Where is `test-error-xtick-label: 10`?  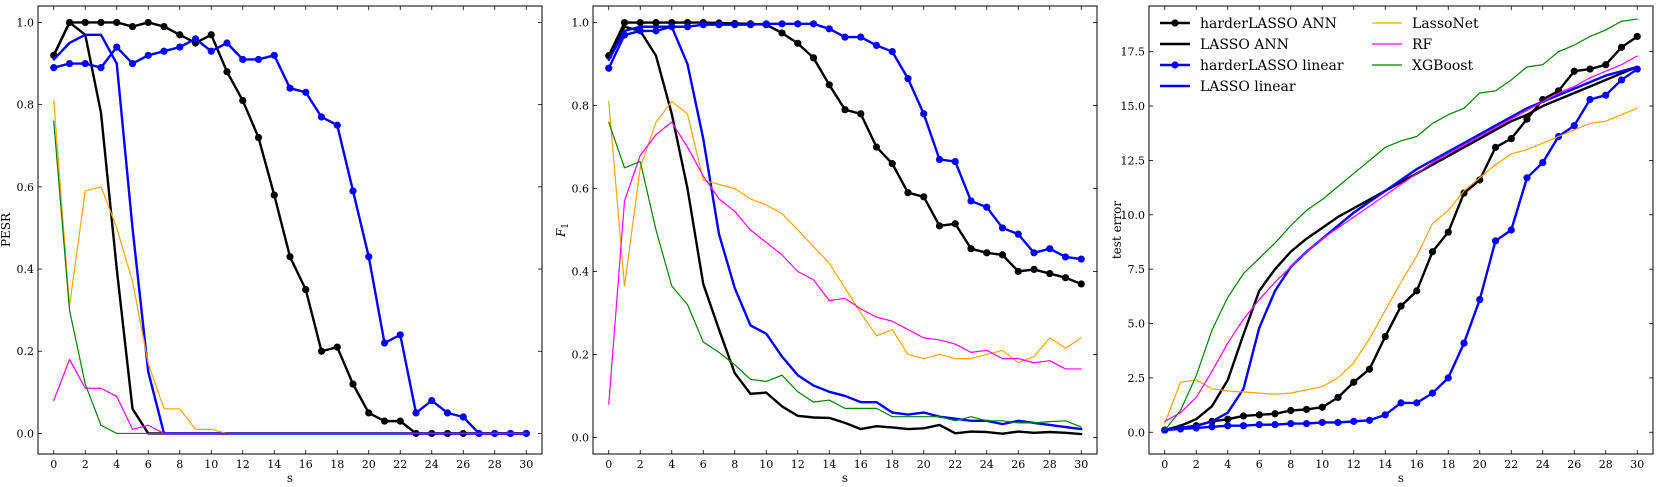
test-error-xtick-label: 10 is located at coordinates (1322, 464).